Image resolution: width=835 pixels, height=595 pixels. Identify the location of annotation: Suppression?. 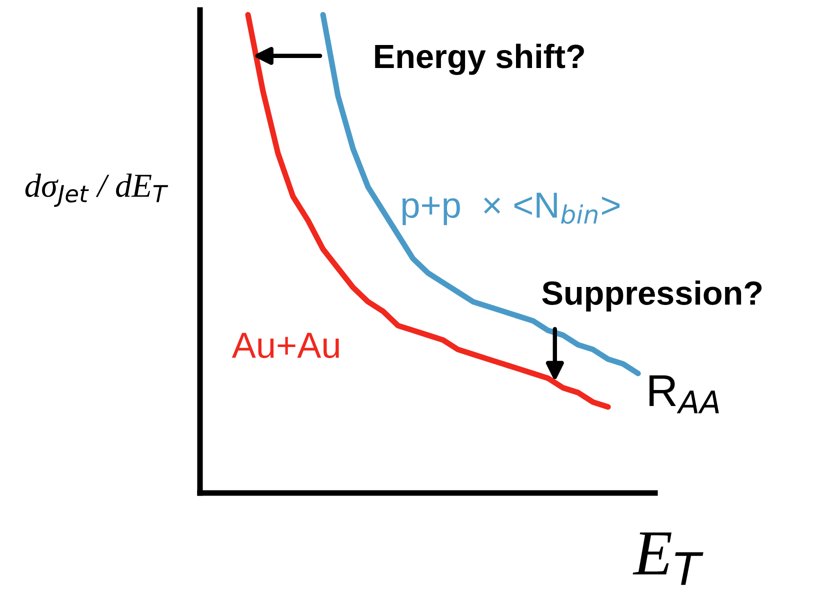
(652, 296).